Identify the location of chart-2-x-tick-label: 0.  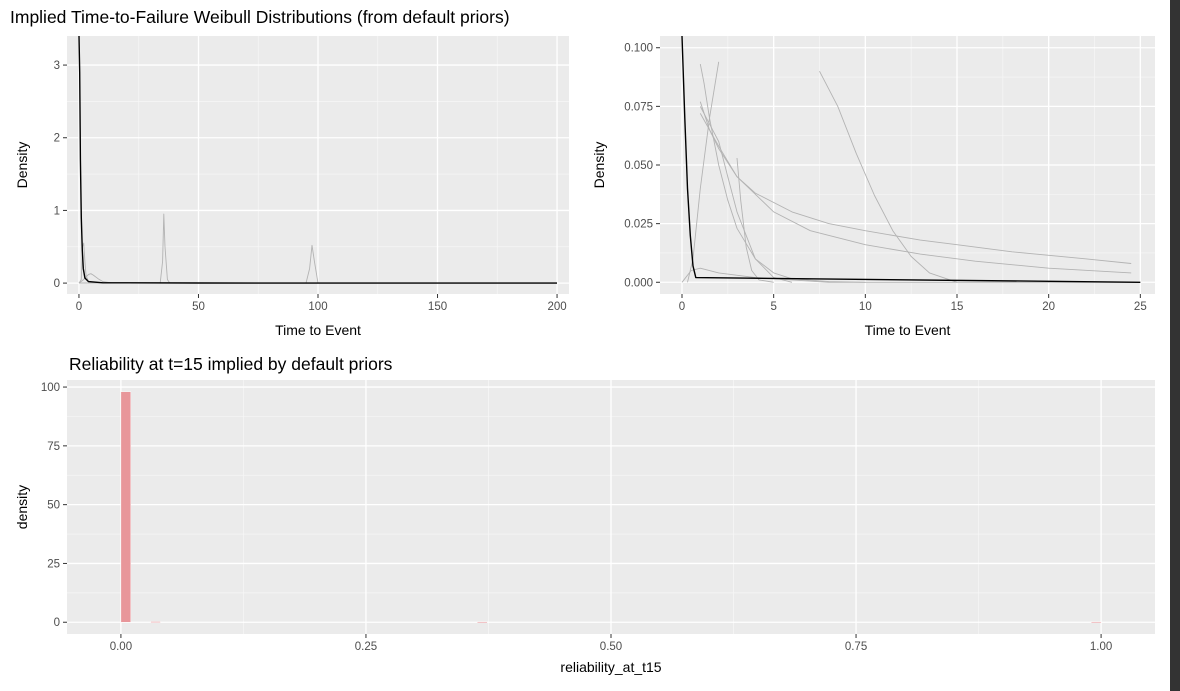
(682, 307).